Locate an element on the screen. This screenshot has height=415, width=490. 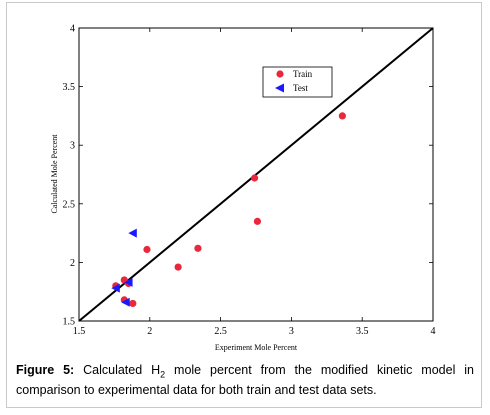
y-tick-label: 2 is located at coordinates (72, 263).